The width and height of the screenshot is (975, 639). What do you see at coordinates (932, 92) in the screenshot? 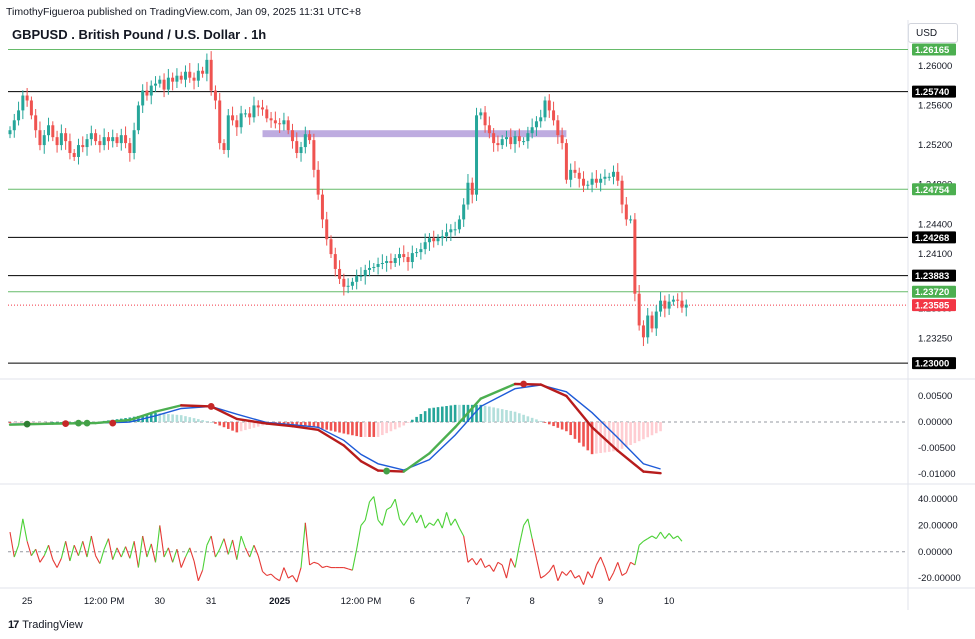
I see `level-label: 1.25740` at bounding box center [932, 92].